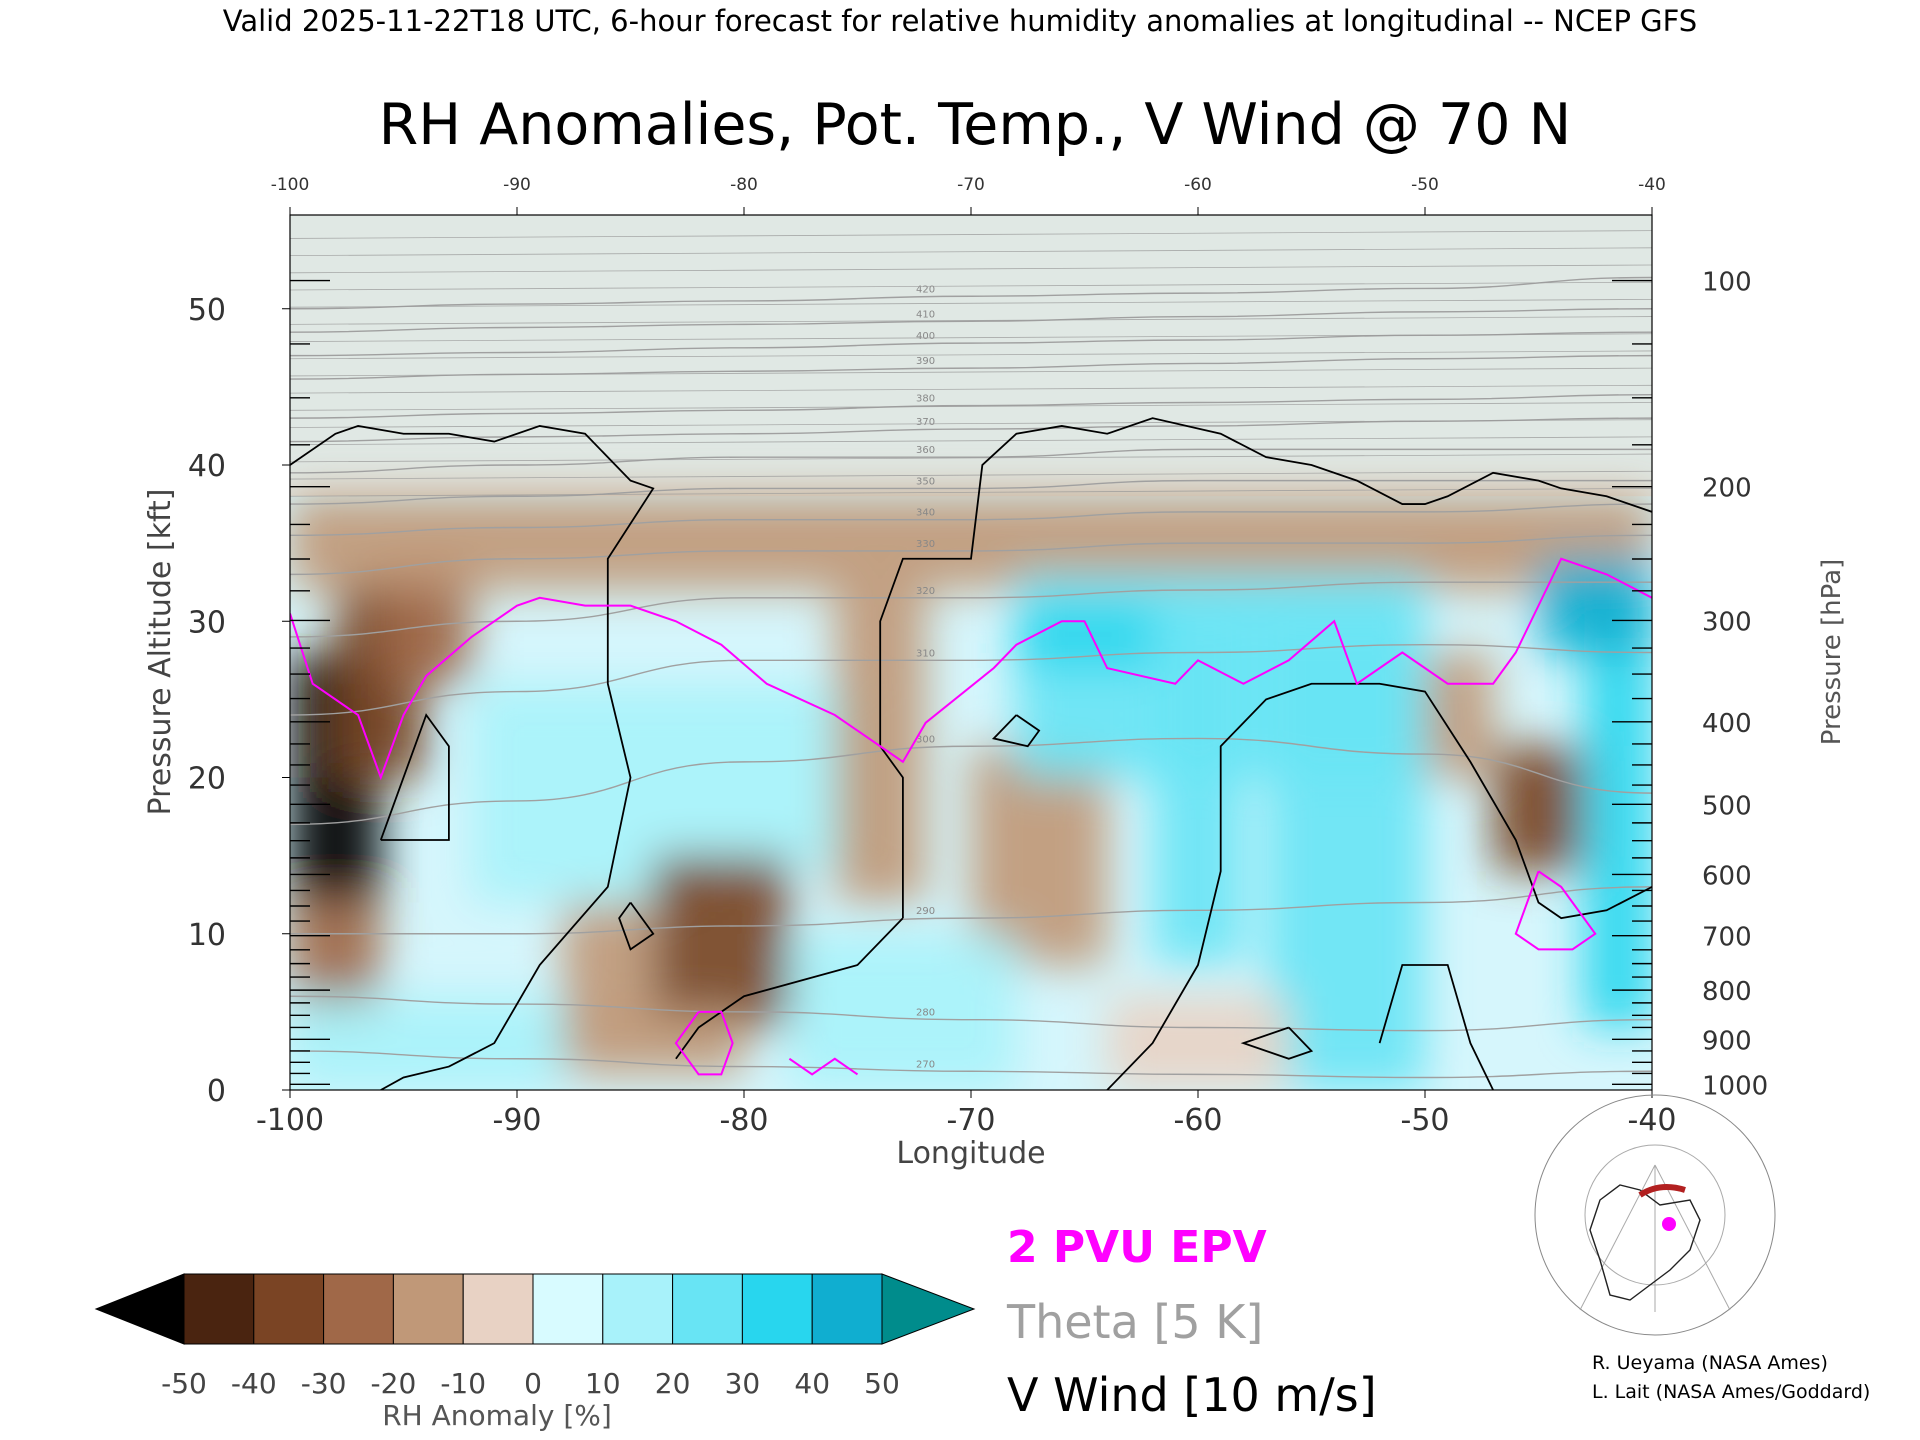  I want to click on theta-label: 310, so click(925, 653).